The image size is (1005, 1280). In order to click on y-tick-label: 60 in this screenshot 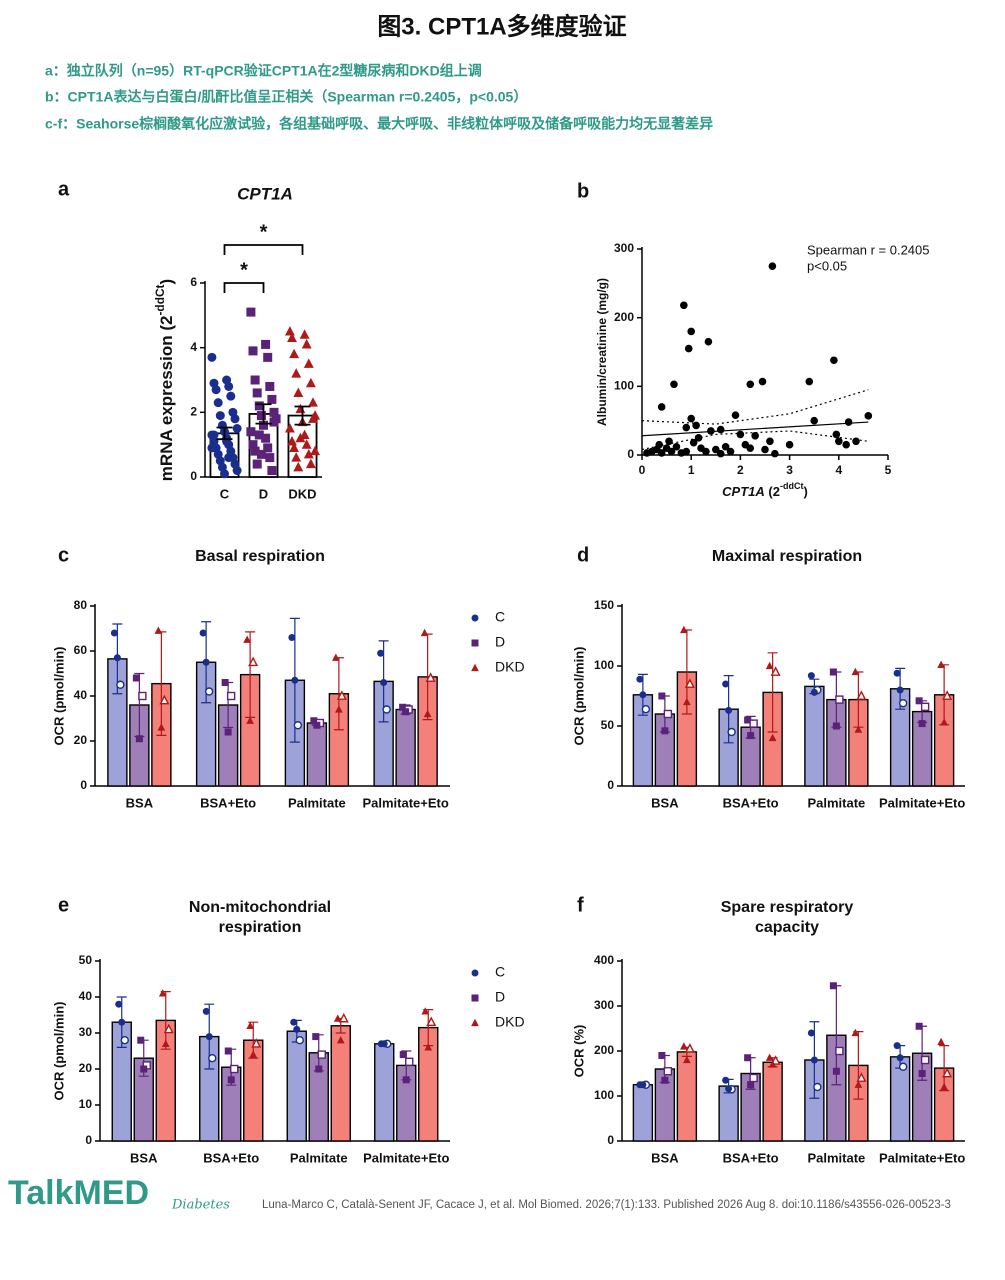, I will do `click(81, 650)`.